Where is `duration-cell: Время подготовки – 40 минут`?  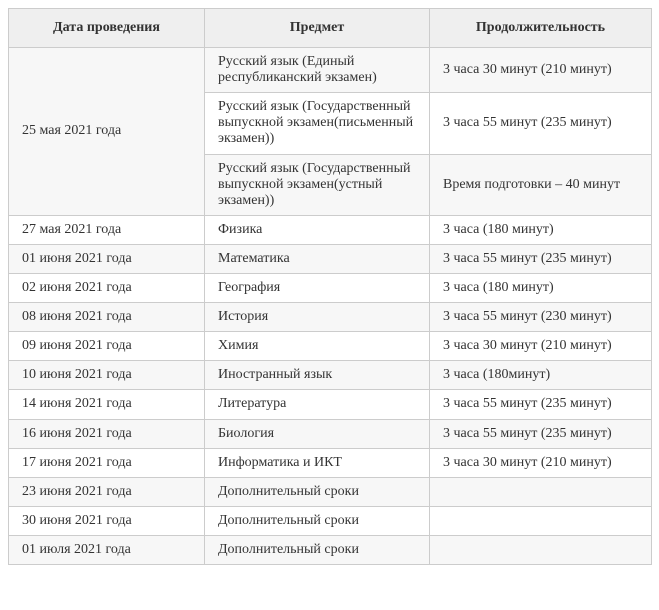
duration-cell: Время подготовки – 40 минут is located at coordinates (540, 184).